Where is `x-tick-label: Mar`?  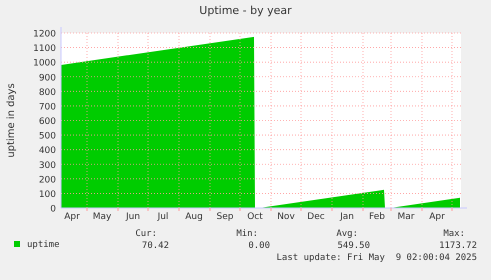
x-tick-label: Mar is located at coordinates (406, 217).